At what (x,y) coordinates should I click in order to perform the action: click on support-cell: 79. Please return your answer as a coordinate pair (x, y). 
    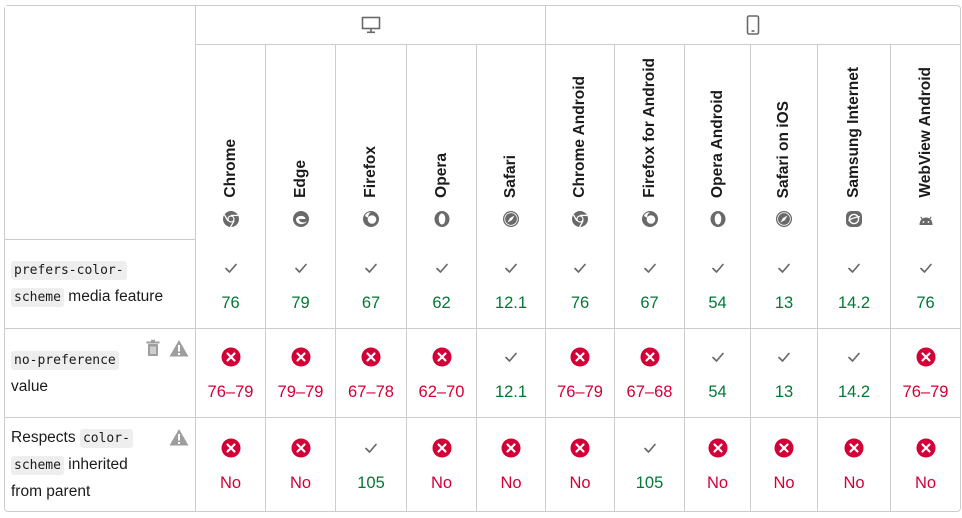
    Looking at the image, I should click on (301, 284).